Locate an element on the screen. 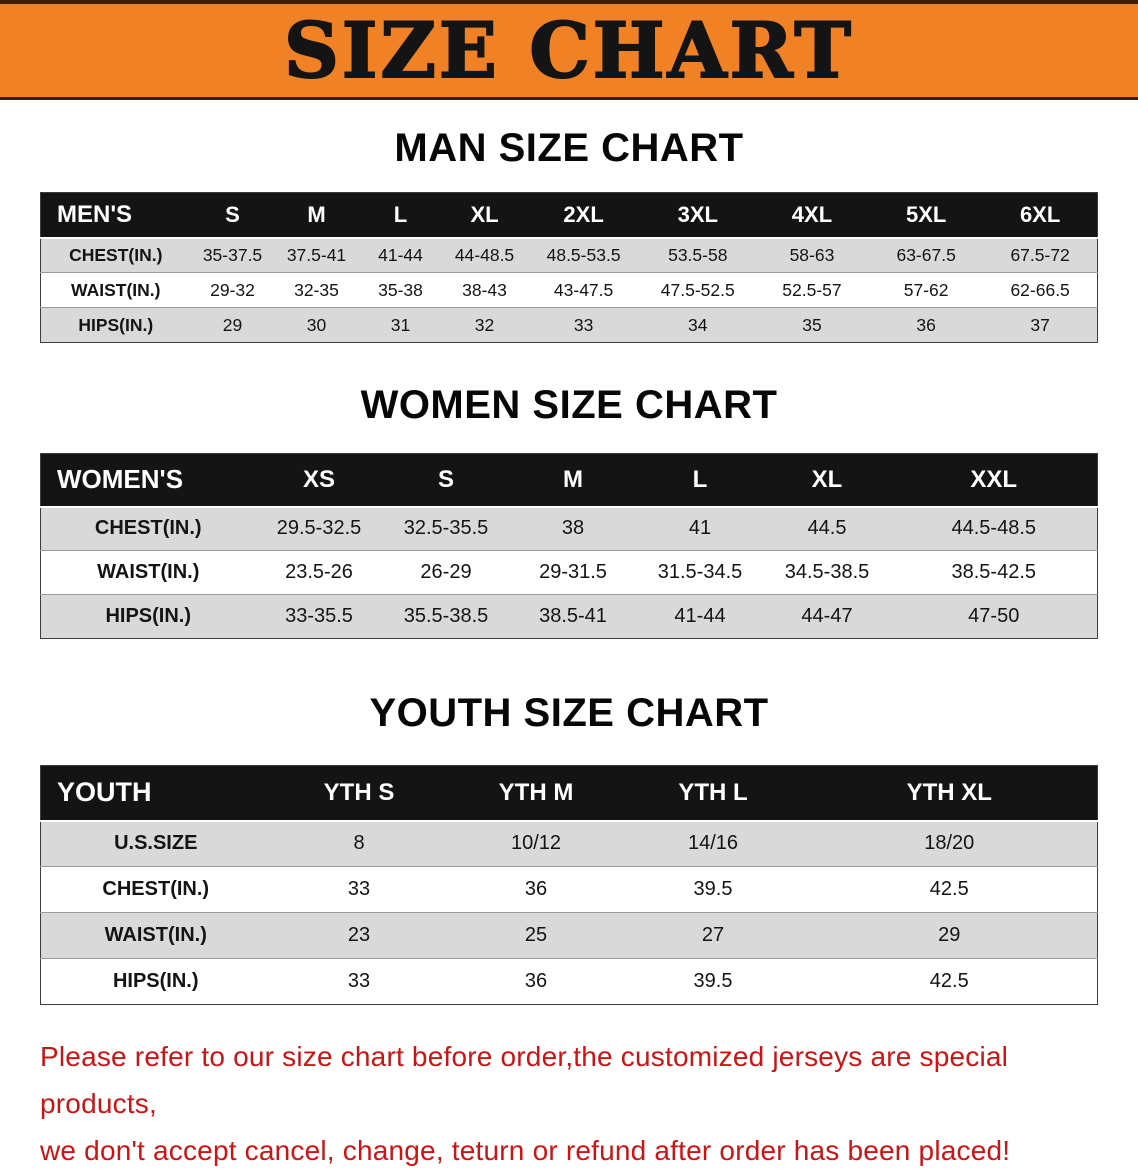 The image size is (1138, 1174). men-table-header: MEN'S S M L XL 2XL 3XL 4XL 5XL 6XL is located at coordinates (569, 215).